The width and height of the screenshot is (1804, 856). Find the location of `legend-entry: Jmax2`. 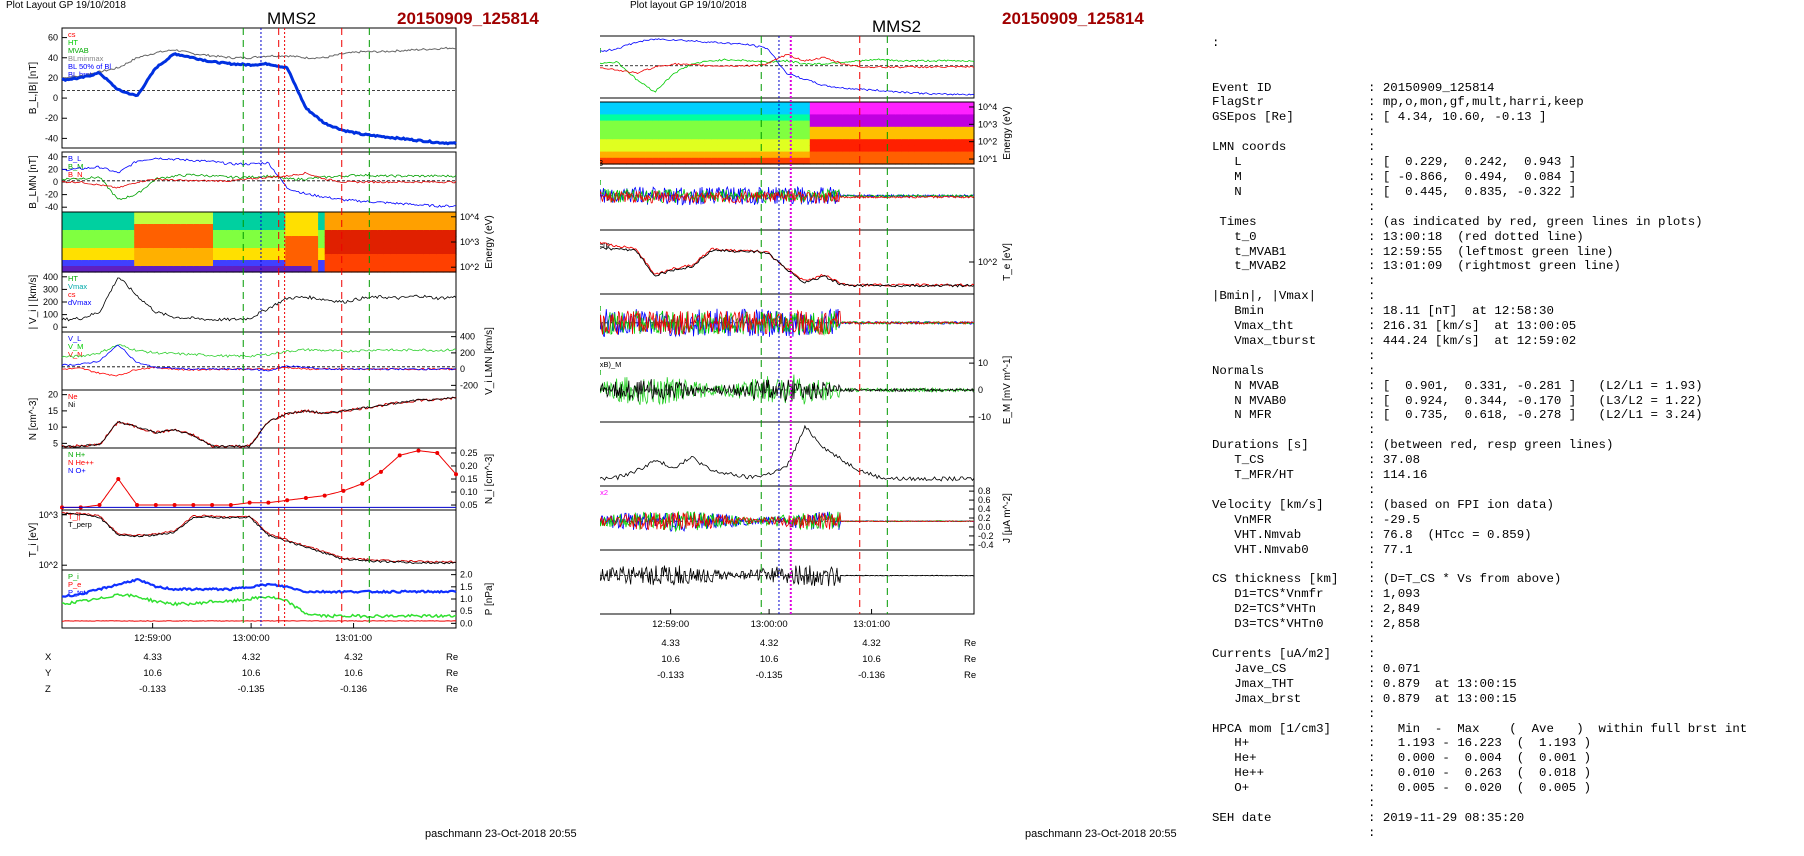

legend-entry: Jmax2 is located at coordinates (604, 492).